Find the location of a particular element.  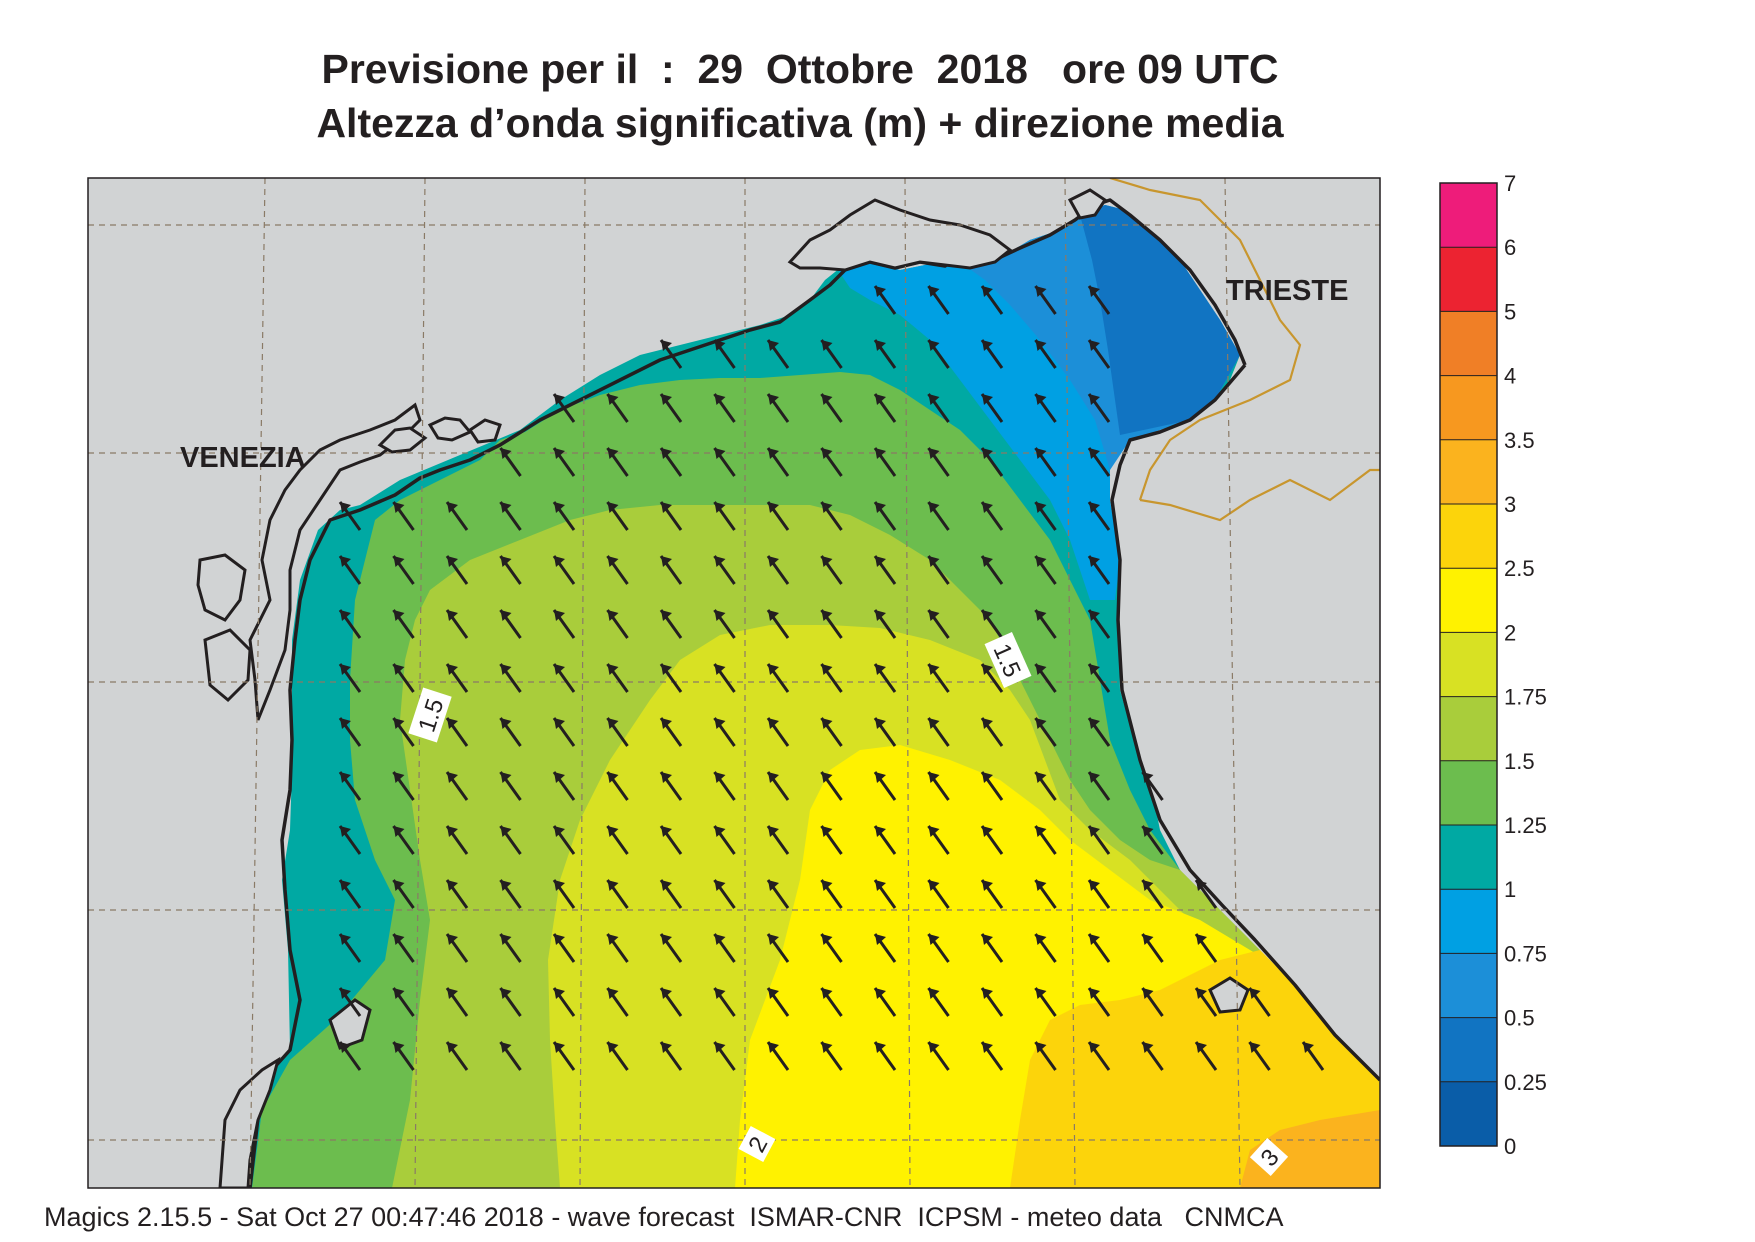

colorbar-tick-label: 1.5 is located at coordinates (1519, 761).